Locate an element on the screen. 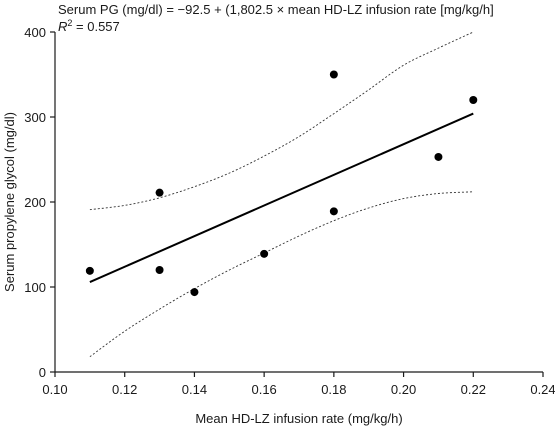  y-axis-title: Serum propylene glycol (mg/dl) is located at coordinates (9, 202).